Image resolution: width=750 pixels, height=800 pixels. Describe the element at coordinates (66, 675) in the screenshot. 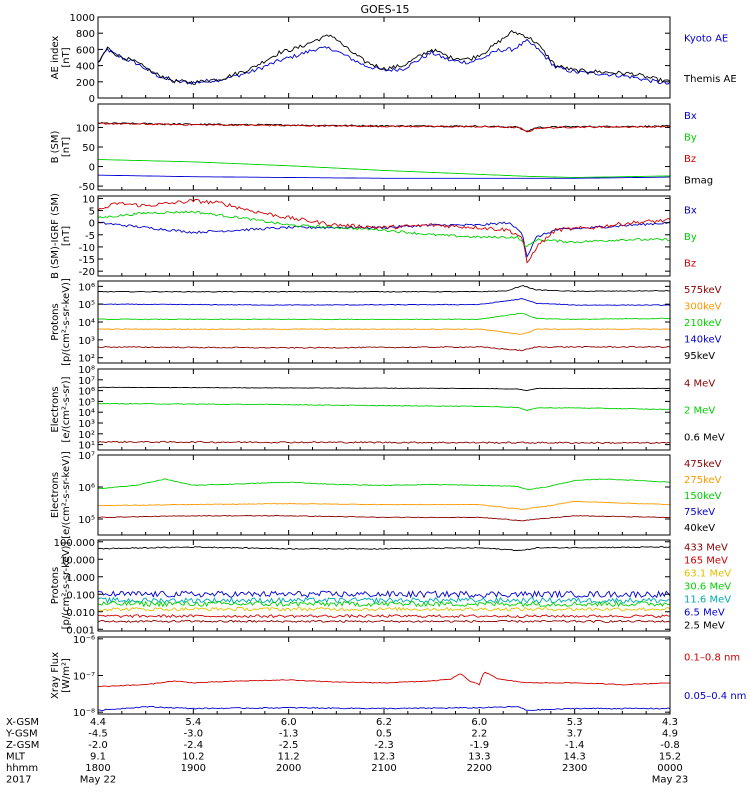

I see `y-axis-label-line: [W/m²]` at that location.